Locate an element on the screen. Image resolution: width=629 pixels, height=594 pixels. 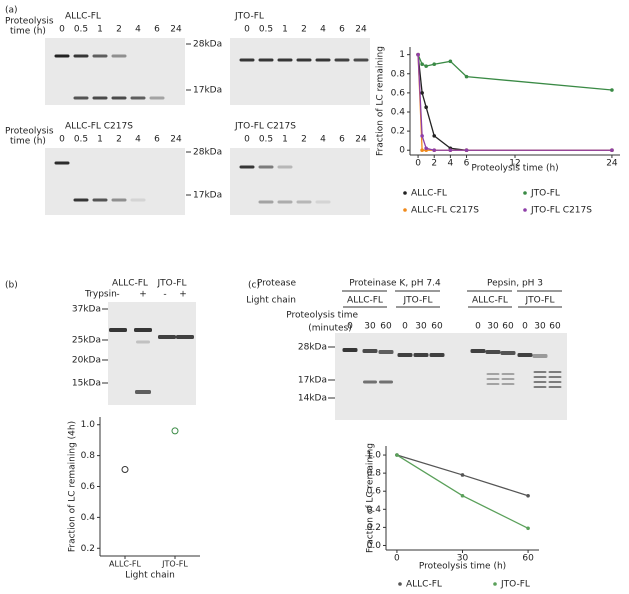
x-axis-label: Proteolysis time (h) is located at coordinates (462, 567).